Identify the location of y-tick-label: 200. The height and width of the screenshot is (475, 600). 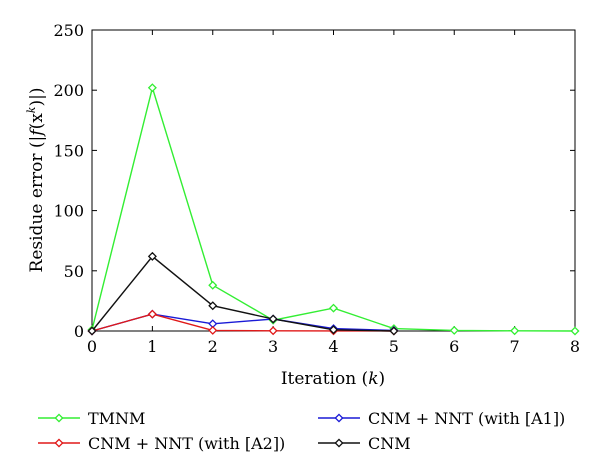
(68, 90).